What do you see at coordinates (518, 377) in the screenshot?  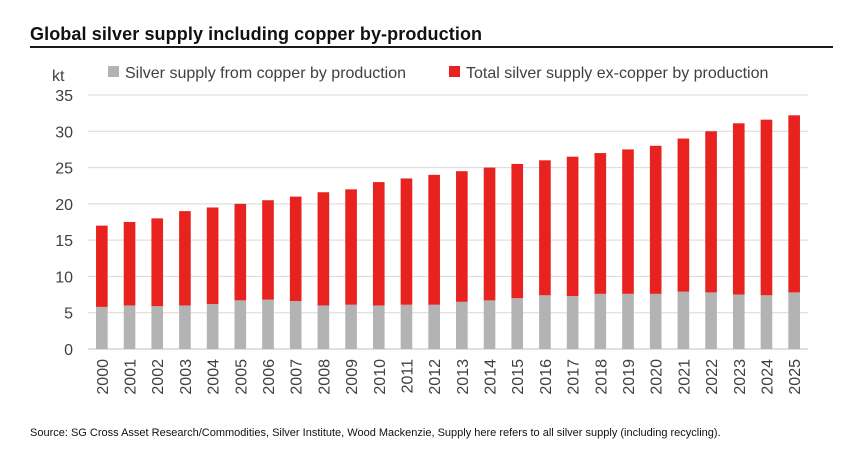 I see `x-tick-label: 2015` at bounding box center [518, 377].